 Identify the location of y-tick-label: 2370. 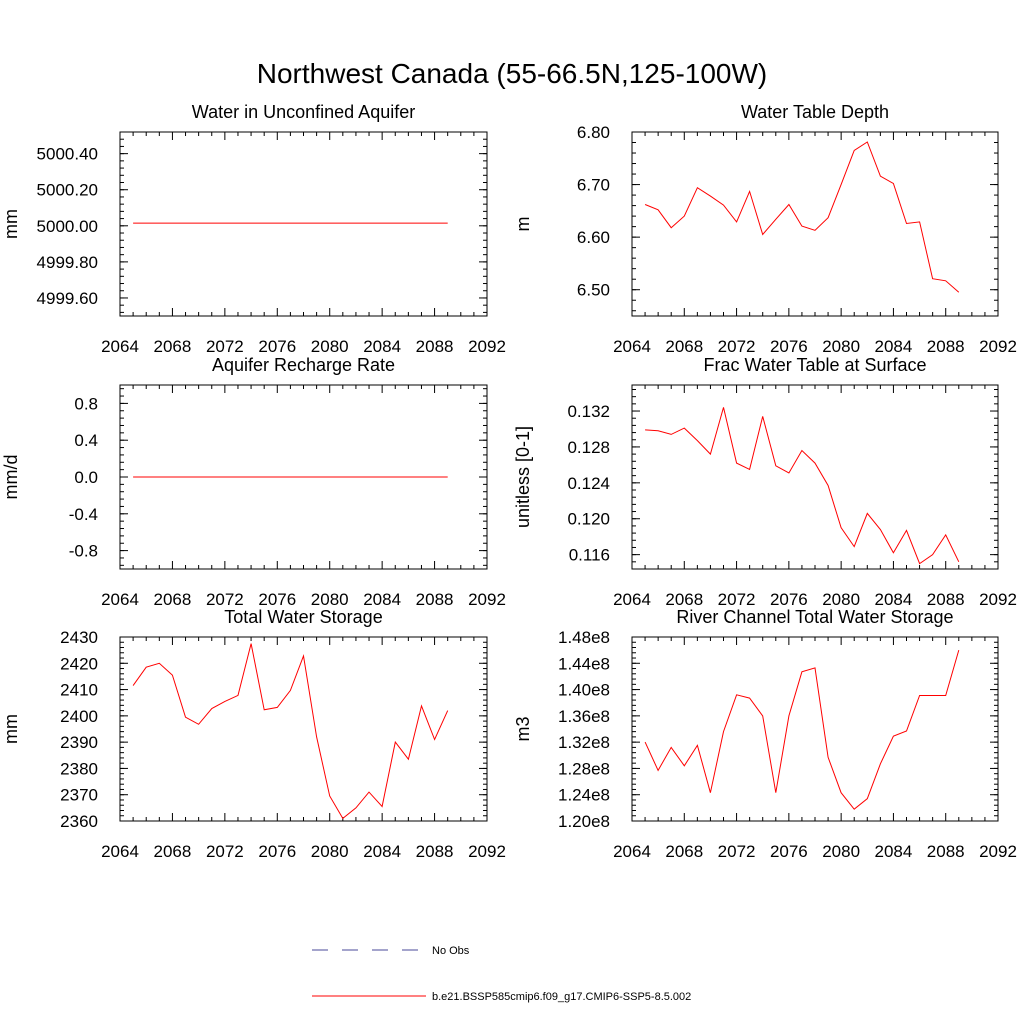
(79, 795).